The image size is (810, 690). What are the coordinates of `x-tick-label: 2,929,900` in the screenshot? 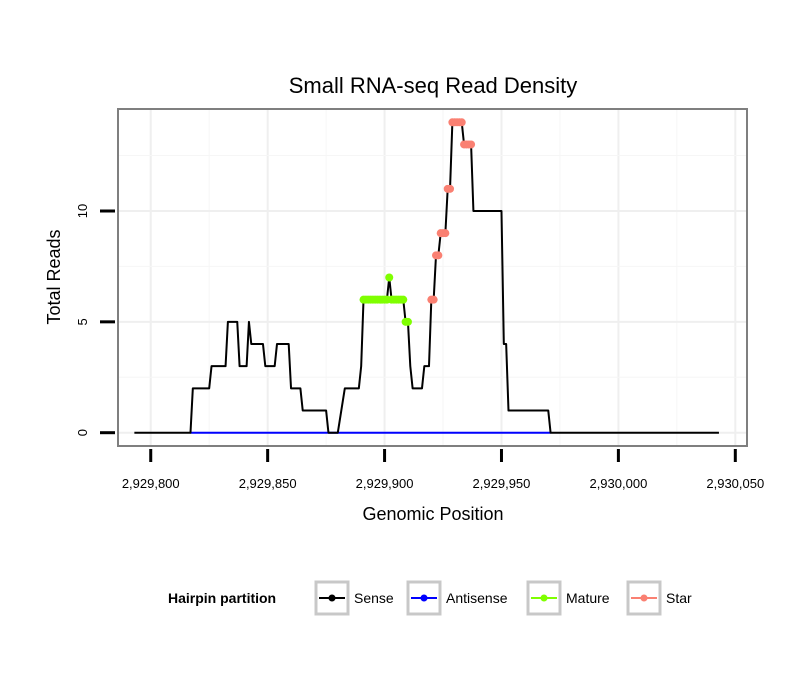 It's located at (385, 483).